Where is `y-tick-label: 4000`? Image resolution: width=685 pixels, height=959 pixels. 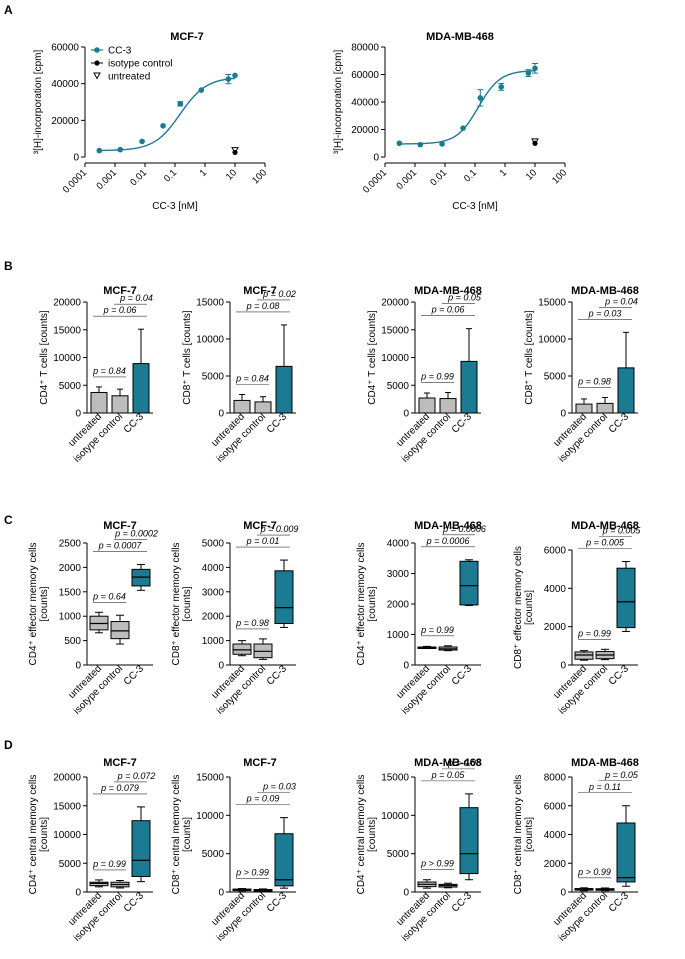
y-tick-label: 4000 is located at coordinates (555, 589).